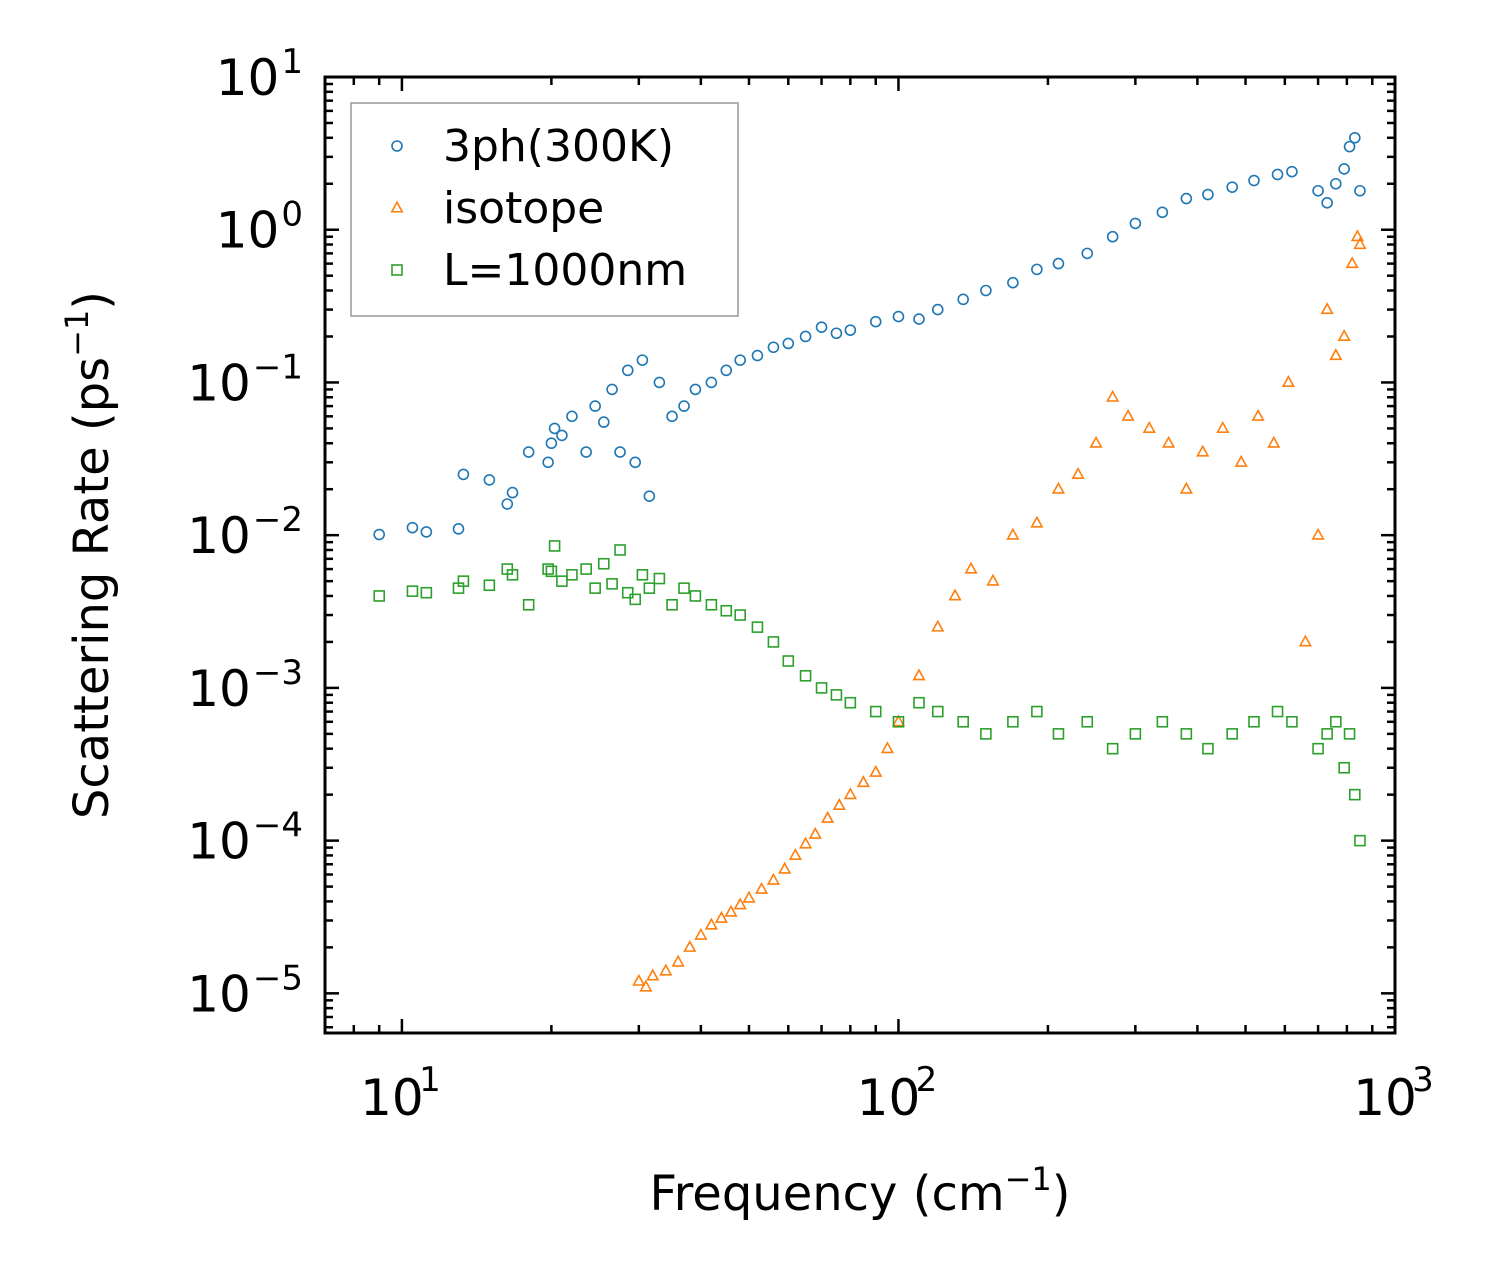  What do you see at coordinates (927, 1080) in the screenshot?
I see `x-tick-label-exponent: 2` at bounding box center [927, 1080].